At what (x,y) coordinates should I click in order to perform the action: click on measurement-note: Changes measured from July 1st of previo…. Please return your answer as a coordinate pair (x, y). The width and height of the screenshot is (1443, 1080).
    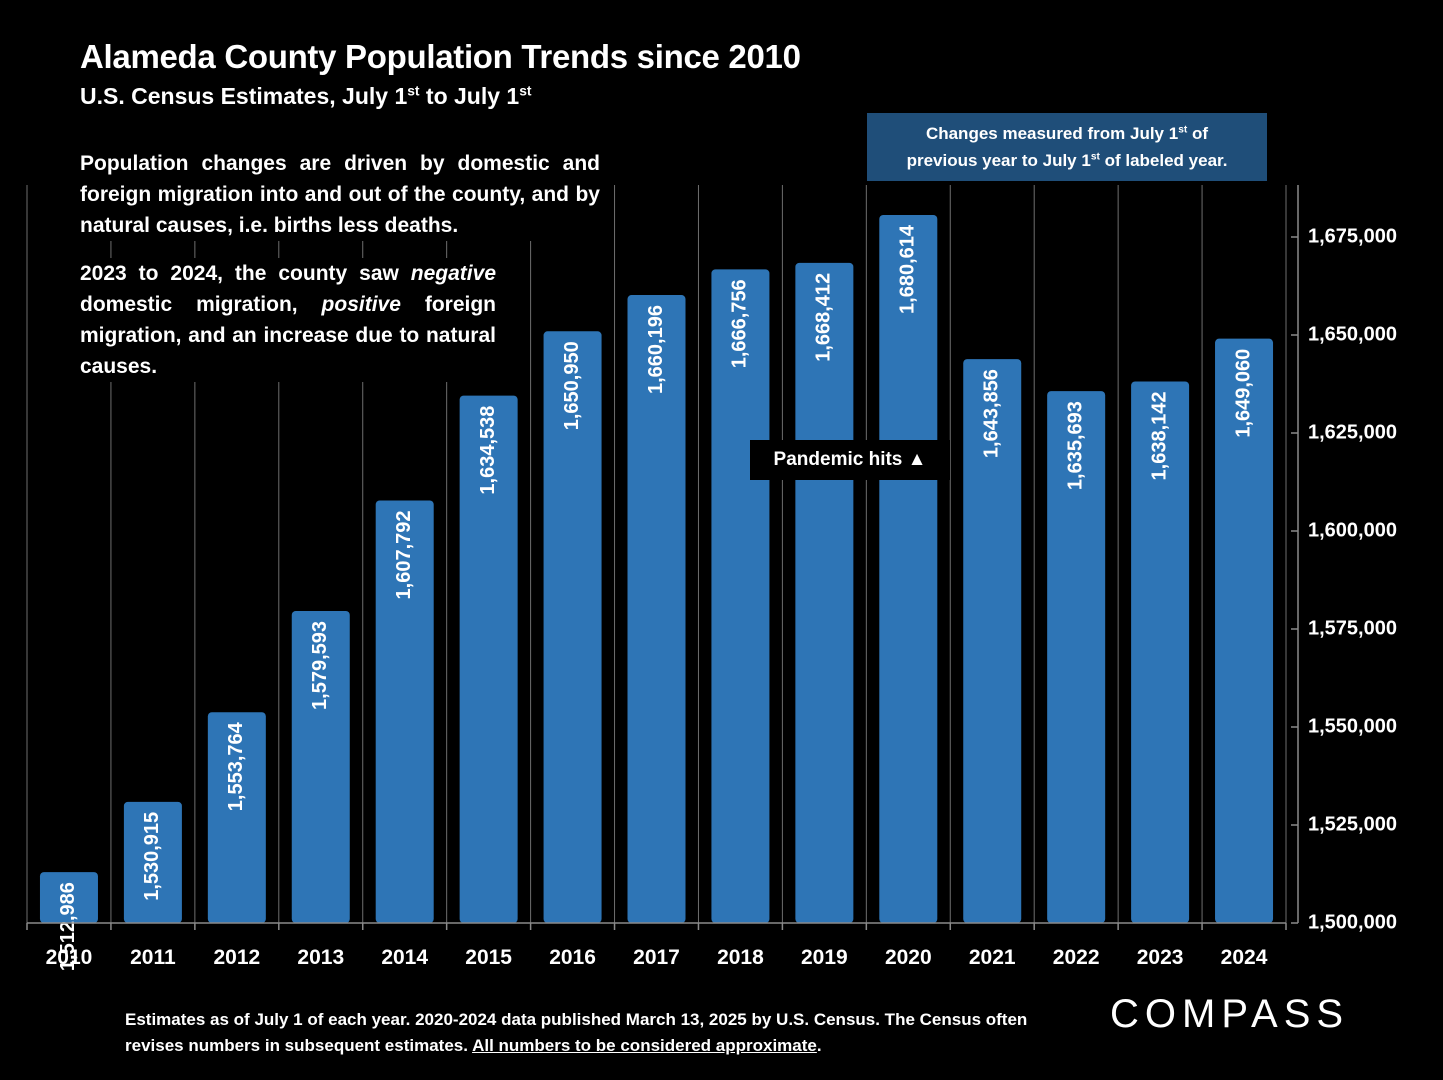
    Looking at the image, I should click on (1067, 147).